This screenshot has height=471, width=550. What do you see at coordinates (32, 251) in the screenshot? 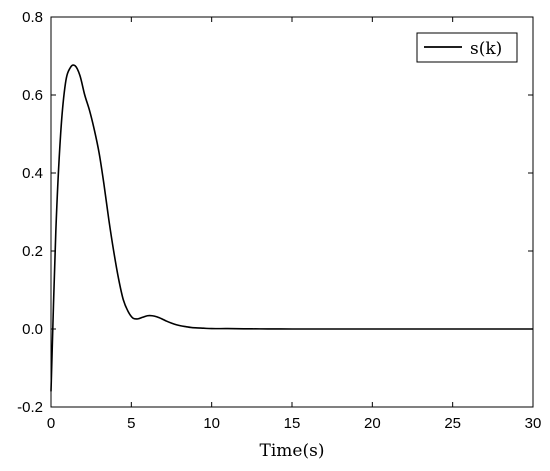
I see `y-tick-label: 0.2` at bounding box center [32, 251].